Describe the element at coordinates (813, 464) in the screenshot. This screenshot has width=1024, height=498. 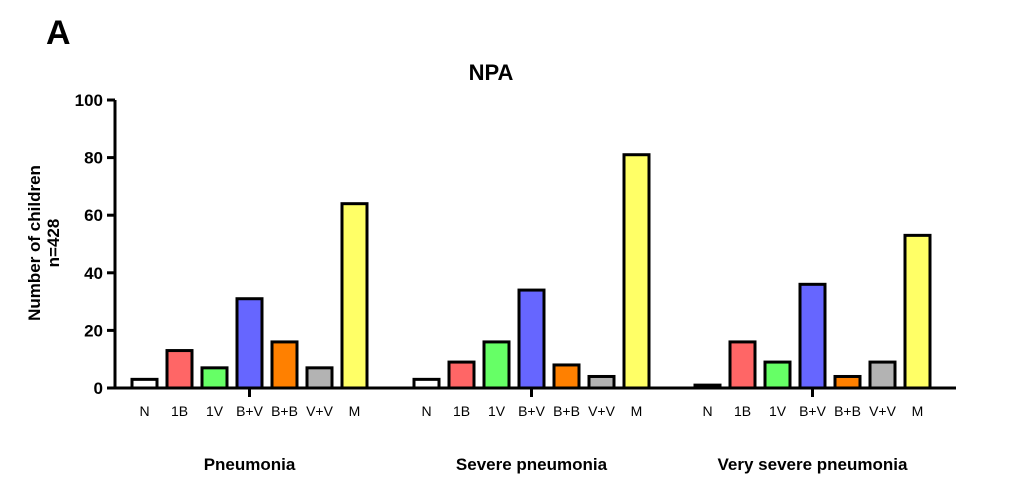
I see `x-group-label: Very severe pneumonia` at that location.